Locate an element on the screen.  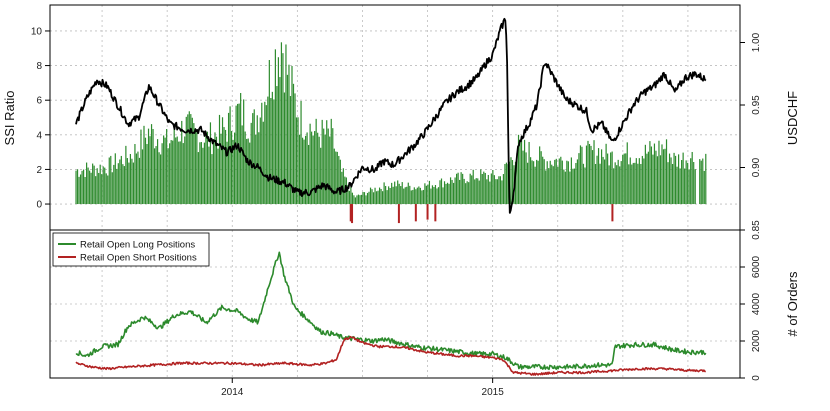
ssi-tick-label: 10 is located at coordinates (37, 31).